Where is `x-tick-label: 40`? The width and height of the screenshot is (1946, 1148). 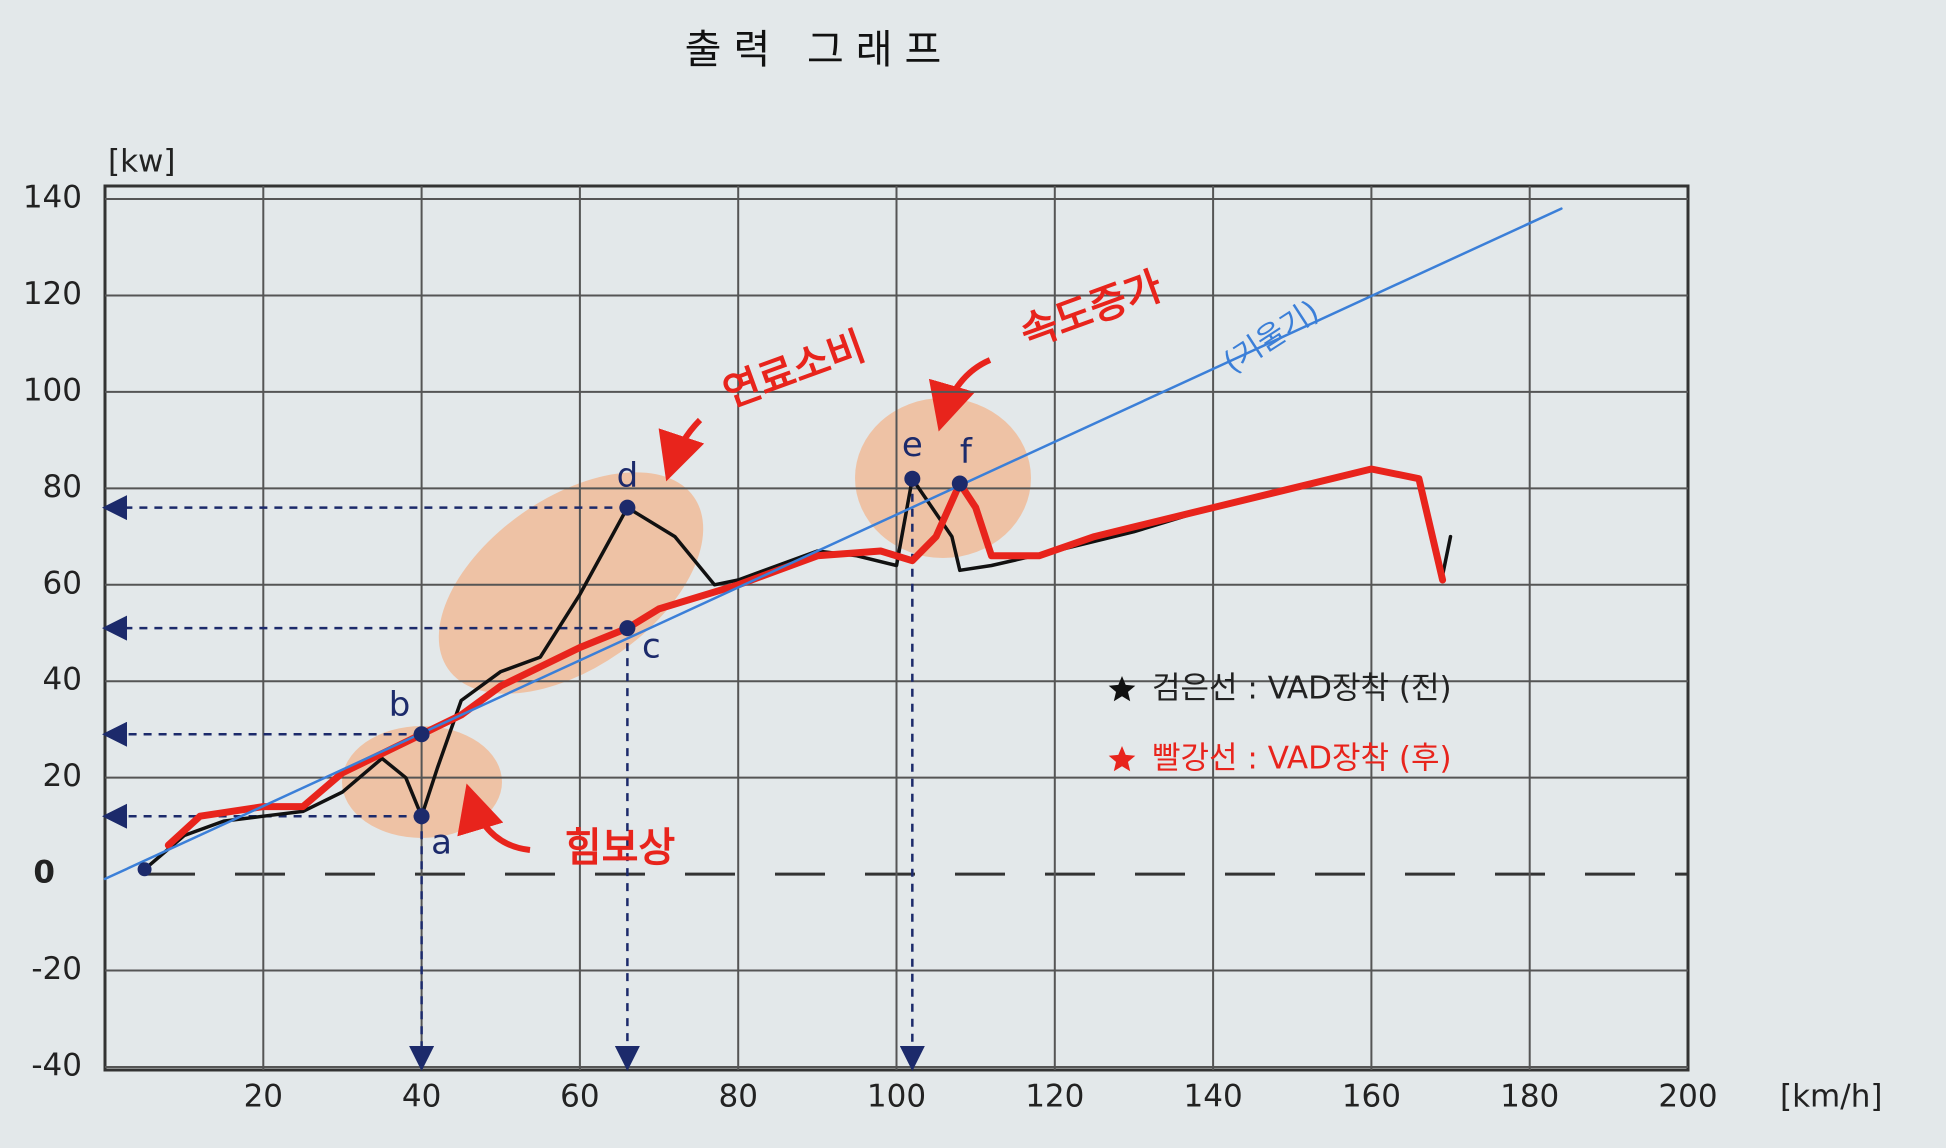 x-tick-label: 40 is located at coordinates (421, 1097).